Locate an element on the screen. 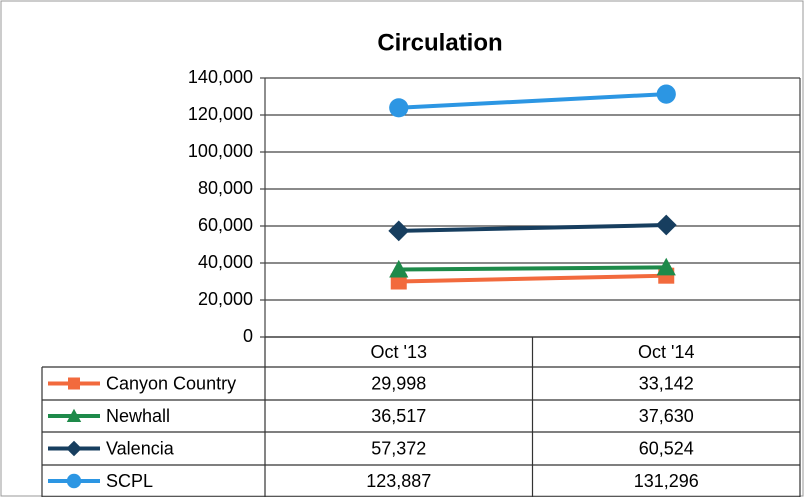 This screenshot has height=497, width=804. data-label: 37,630 is located at coordinates (666, 416).